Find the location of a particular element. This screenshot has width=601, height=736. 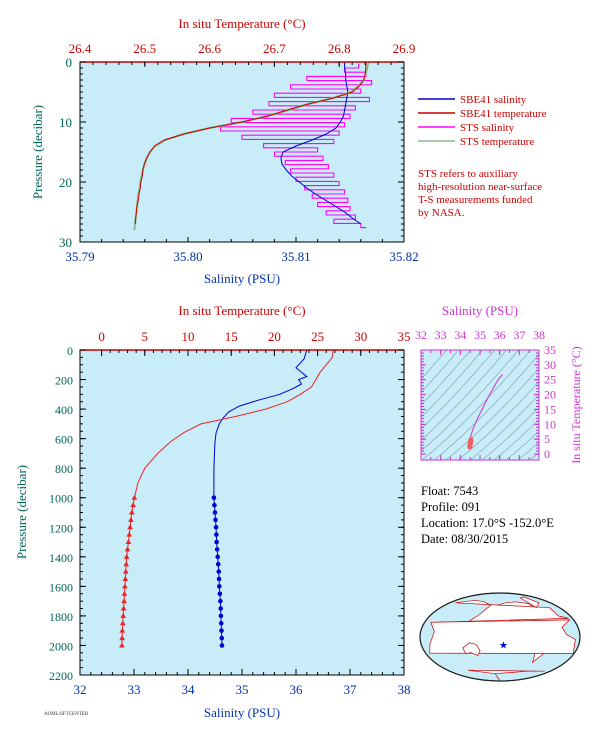

ts-right-axis-label: In situ Temperature (°C) is located at coordinates (576, 404).